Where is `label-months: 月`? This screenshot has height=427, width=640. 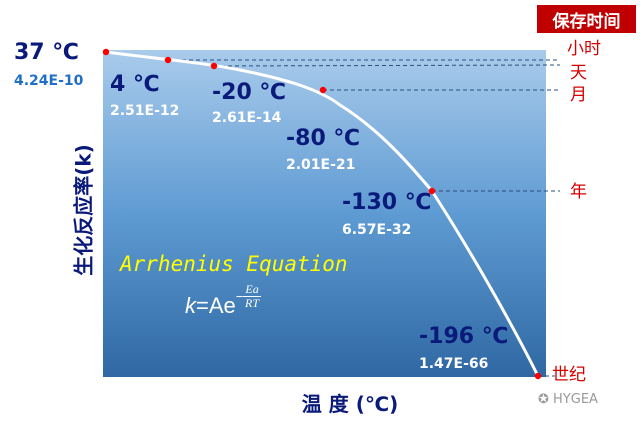 label-months: 月 is located at coordinates (578, 95).